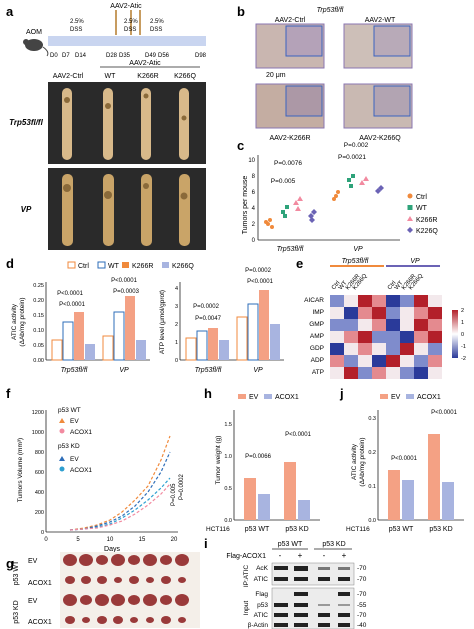  I want to click on svg-text: 1, so click(176, 343).